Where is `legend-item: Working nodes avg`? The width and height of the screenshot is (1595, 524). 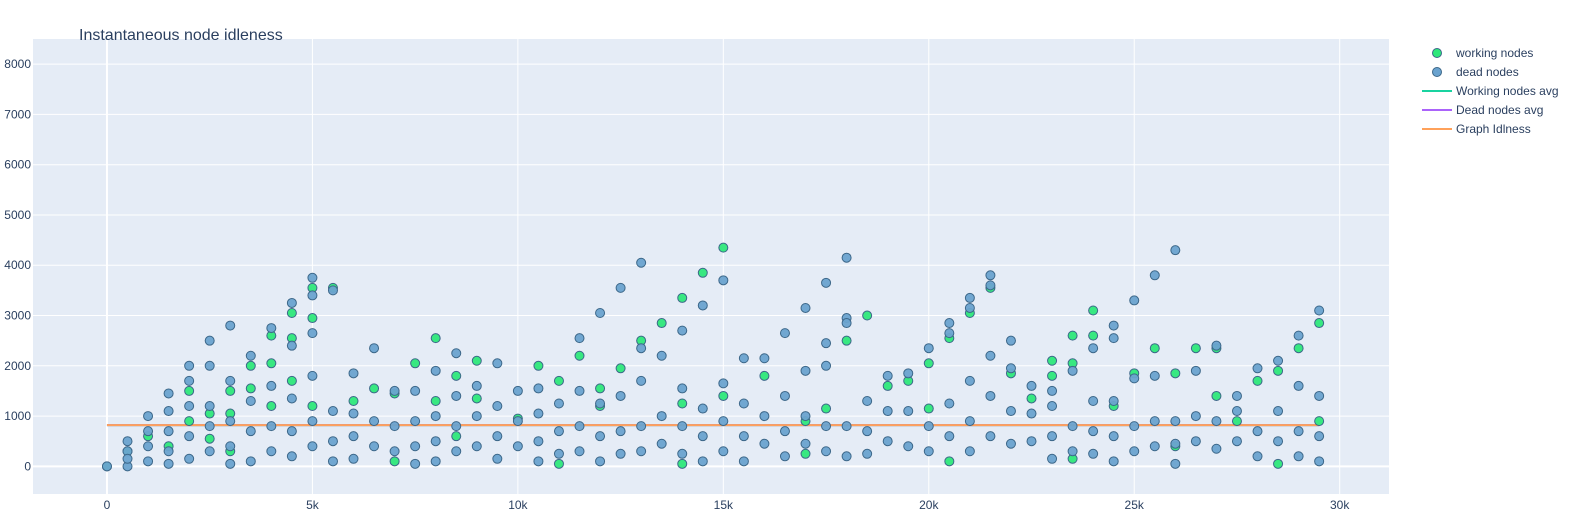 legend-item: Working nodes avg is located at coordinates (1490, 91).